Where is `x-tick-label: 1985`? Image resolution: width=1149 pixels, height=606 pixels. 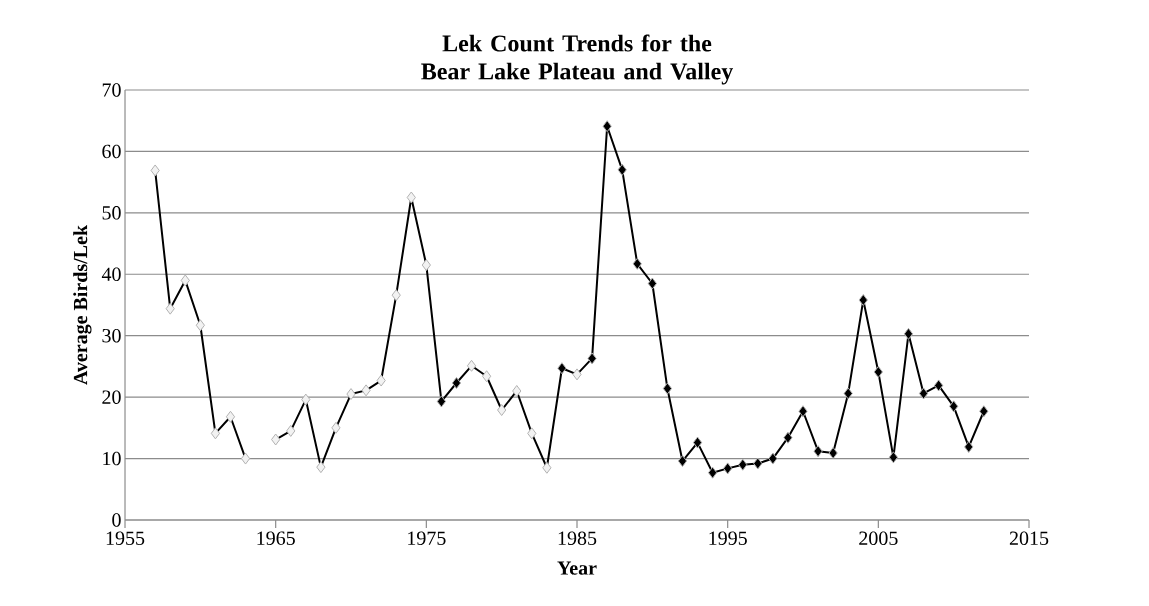
x-tick-label: 1985 is located at coordinates (577, 538).